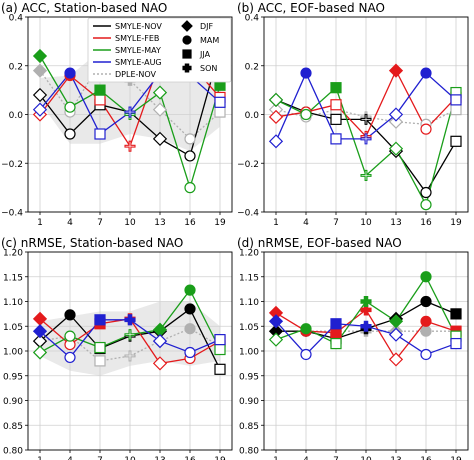  Describe the element at coordinates (248, 214) in the screenshot. I see `y-tick-label: −0.4` at that location.